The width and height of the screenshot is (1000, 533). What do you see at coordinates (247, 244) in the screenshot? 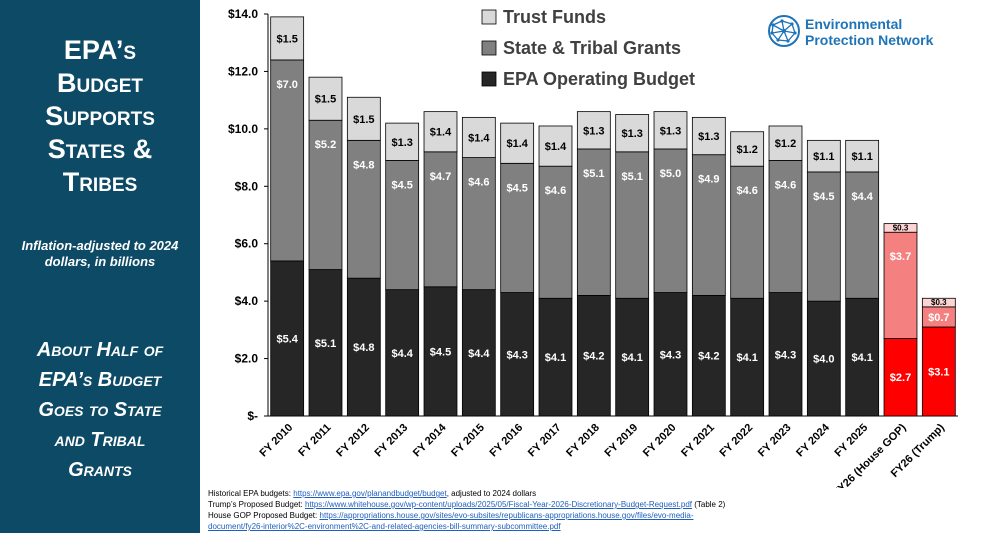
I see `y-tick-label: $6.0` at bounding box center [247, 244].